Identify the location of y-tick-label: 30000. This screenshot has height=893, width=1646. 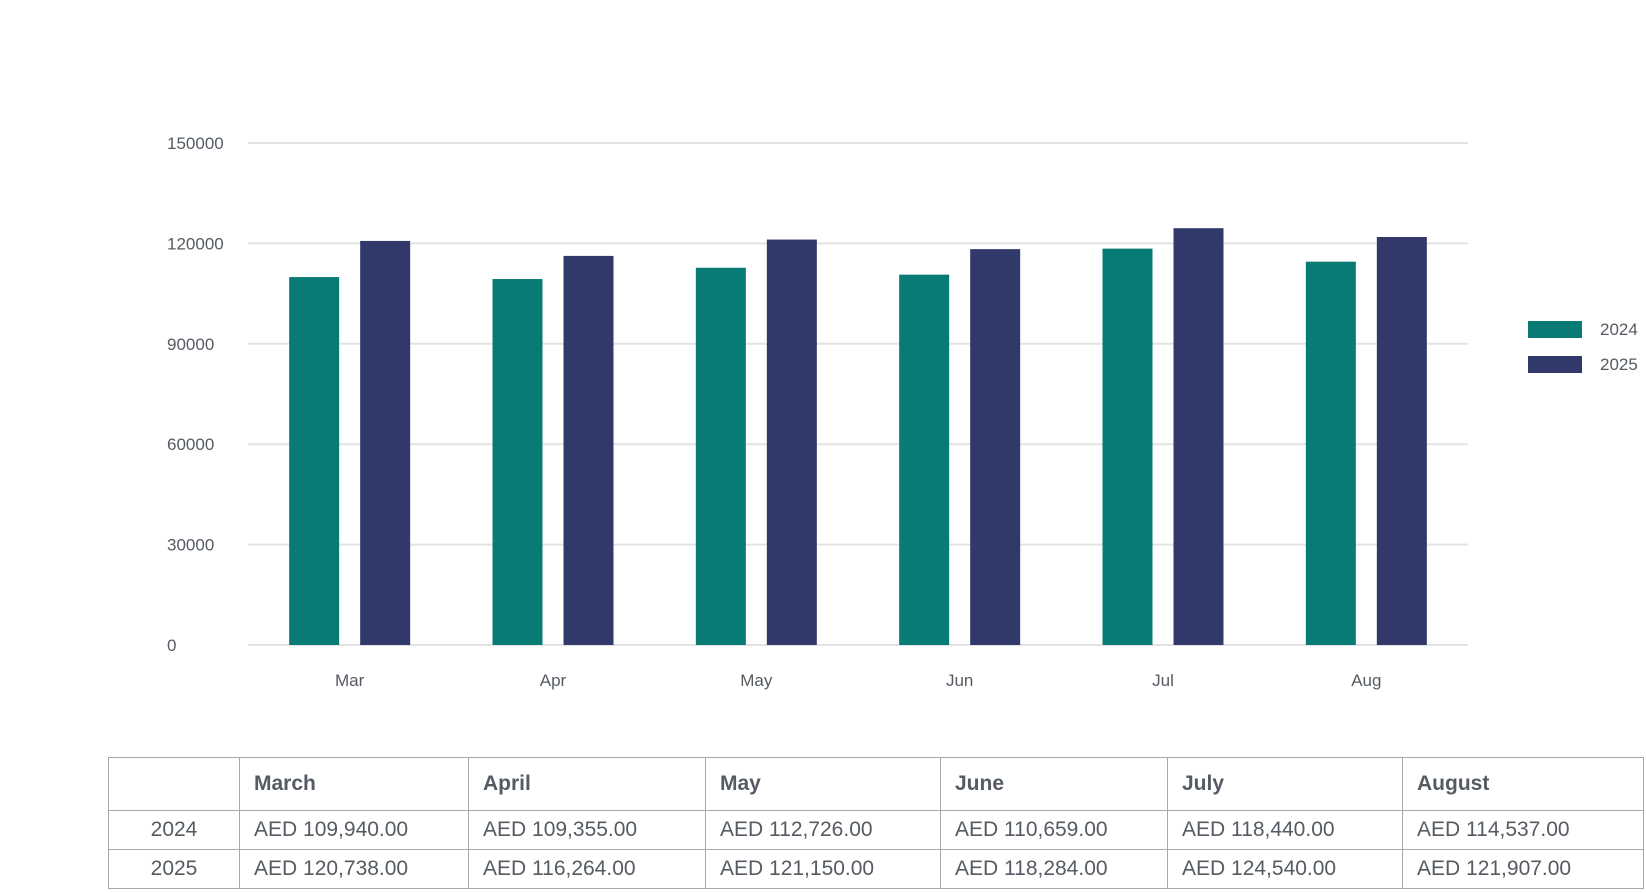
(190, 545).